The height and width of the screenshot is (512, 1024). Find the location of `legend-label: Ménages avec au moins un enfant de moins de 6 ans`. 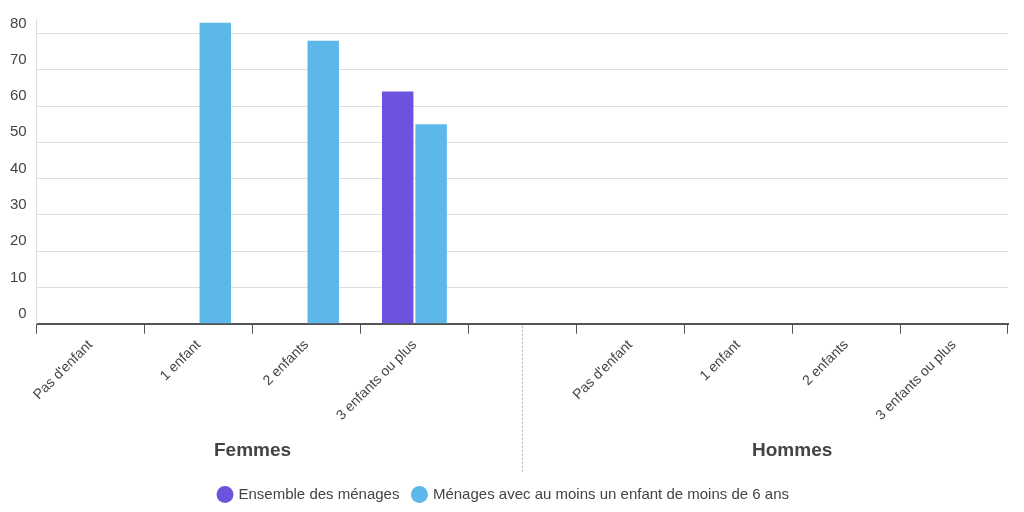

legend-label: Ménages avec au moins un enfant de moins de 6 ans is located at coordinates (610, 493).